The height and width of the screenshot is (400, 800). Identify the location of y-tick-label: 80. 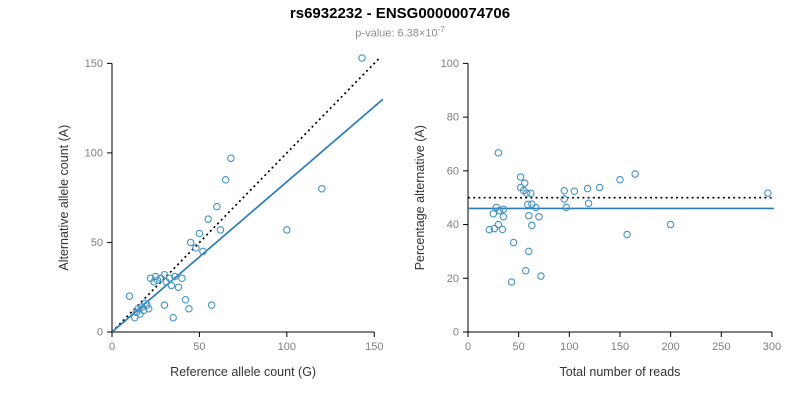
(453, 118).